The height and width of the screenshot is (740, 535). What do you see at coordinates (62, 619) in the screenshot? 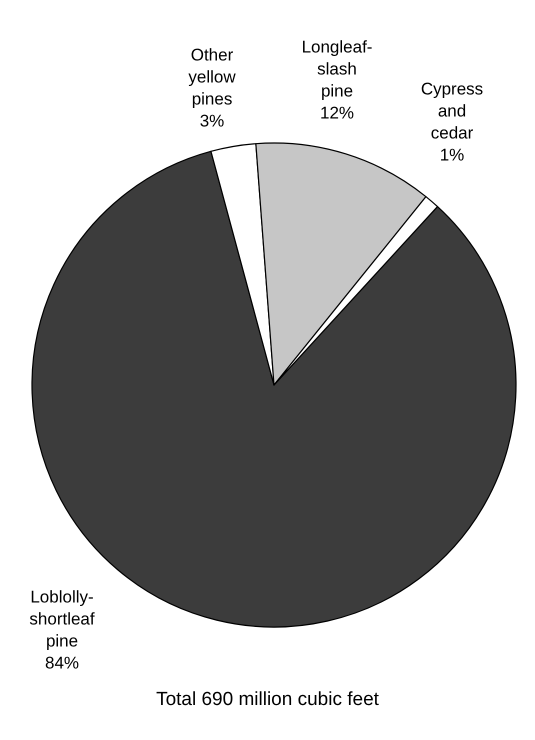
I see `slice-label: Loblolly-shortleaf pine` at bounding box center [62, 619].